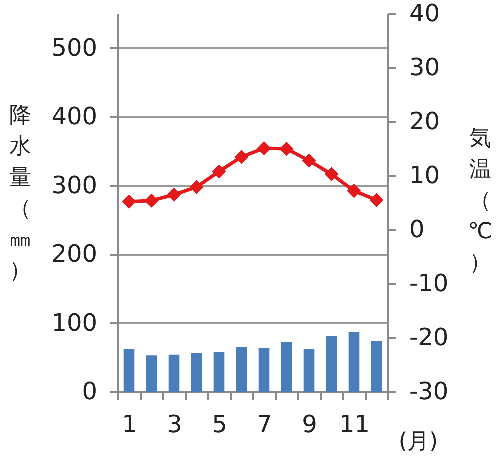 The height and width of the screenshot is (458, 500). Describe the element at coordinates (480, 201) in the screenshot. I see `y2-axis-title: 気温（℃）` at that location.